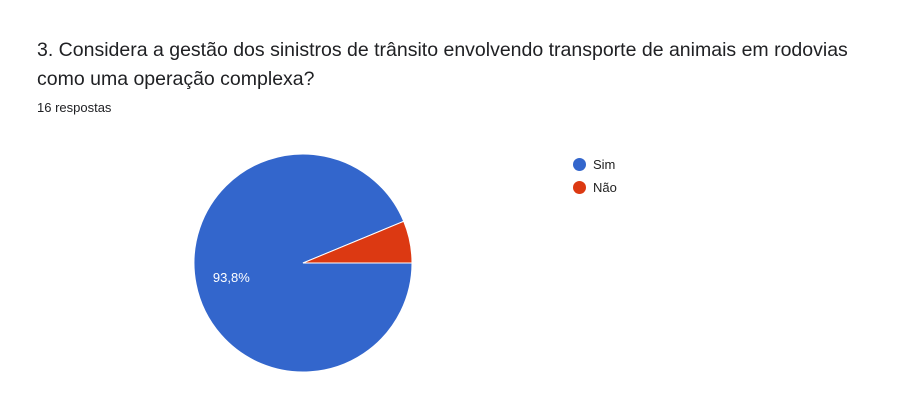  I want to click on legend-item-sim: Sim, so click(595, 164).